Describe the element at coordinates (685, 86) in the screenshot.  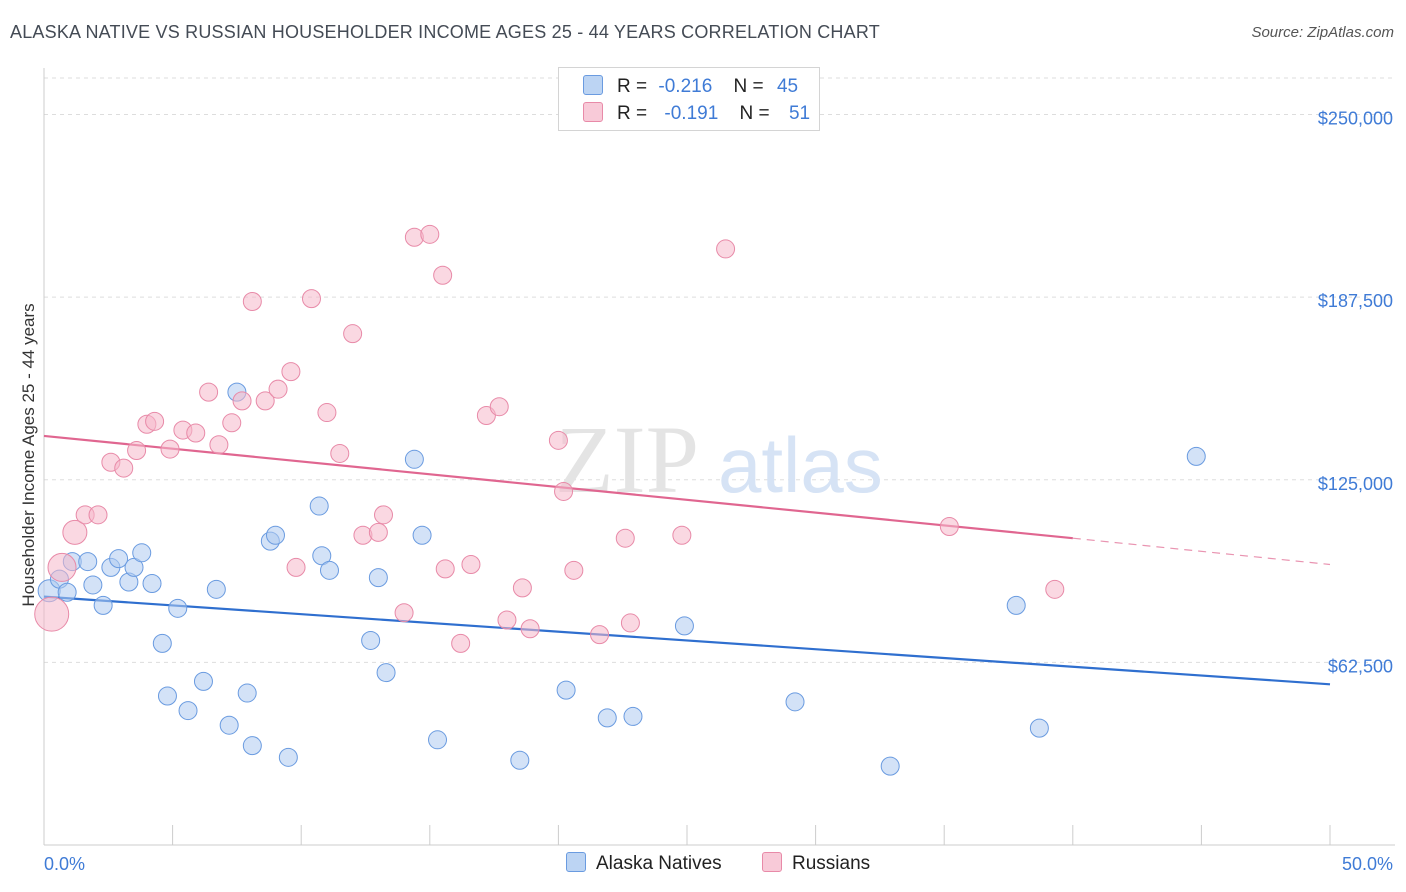
I see `r-value: -0.216` at that location.